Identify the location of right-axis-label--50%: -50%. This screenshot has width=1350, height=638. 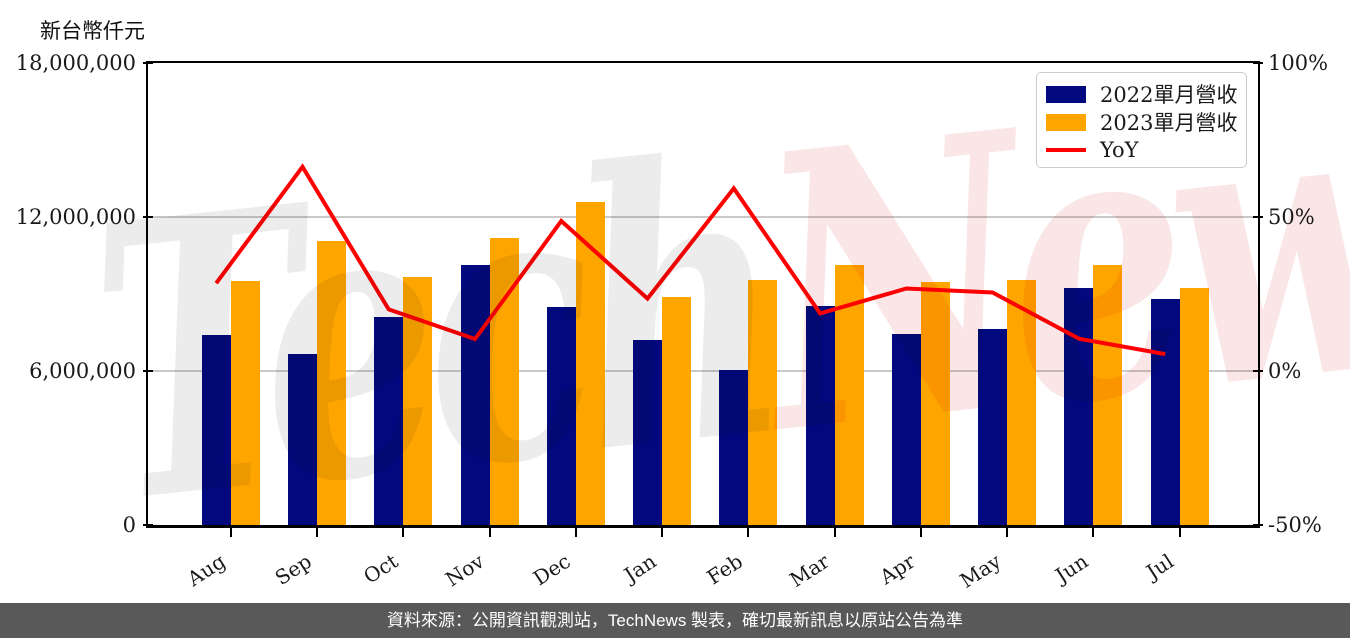
(1295, 525).